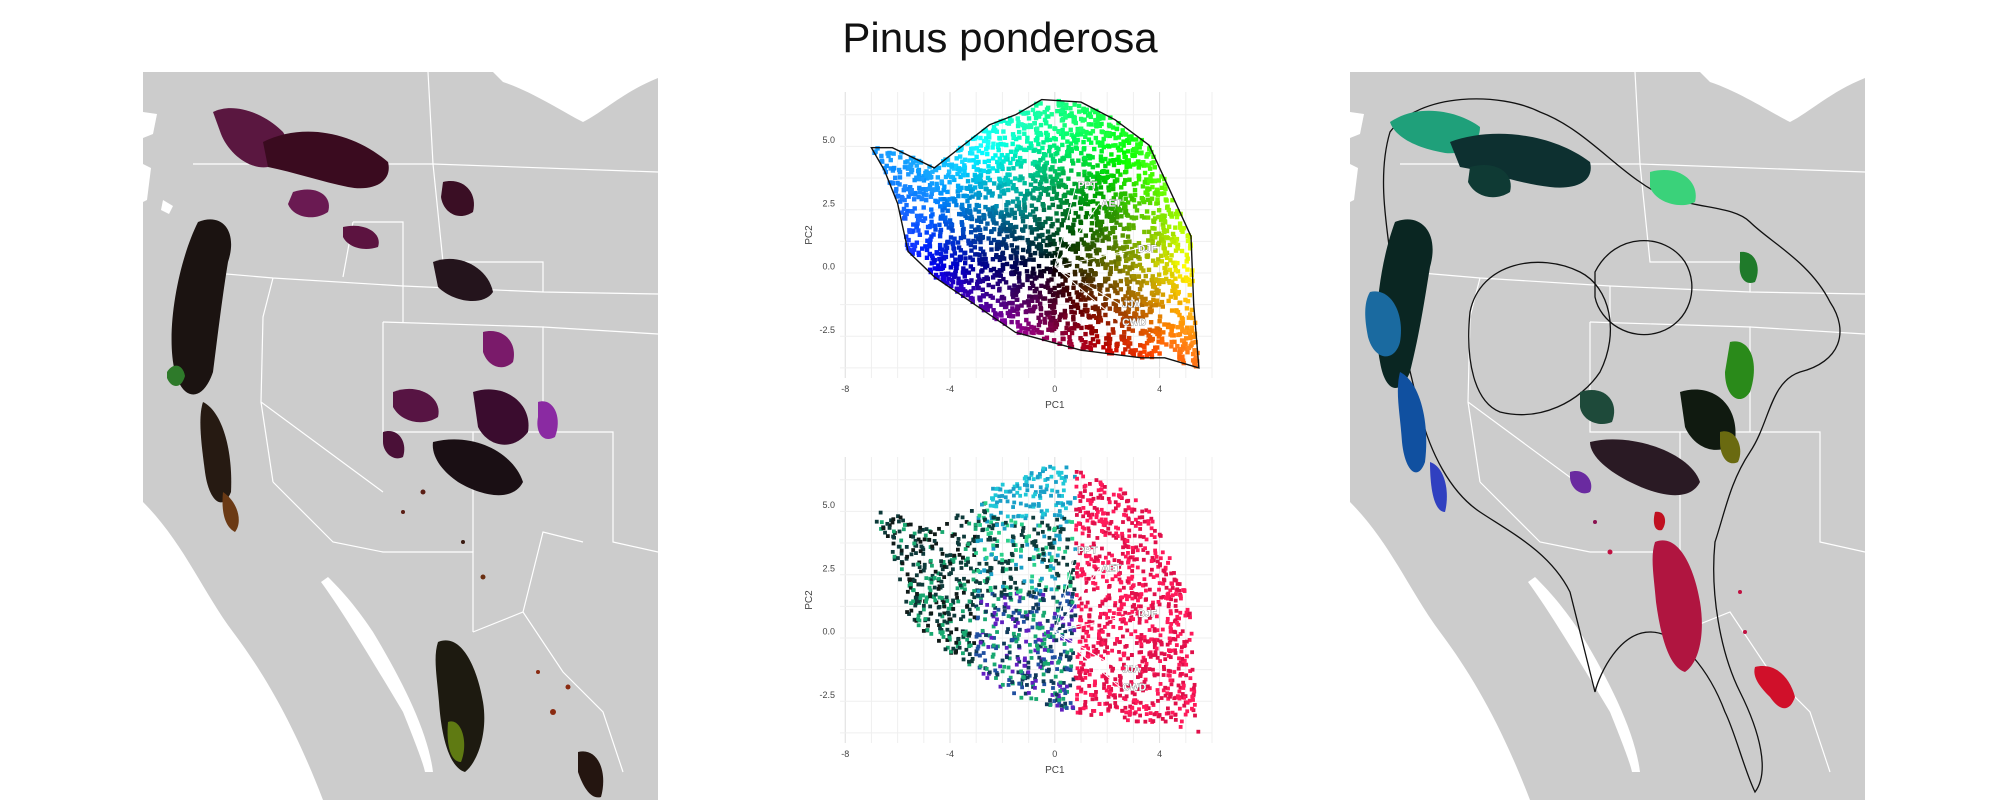 This screenshot has height=800, width=2000. I want to click on loading-vector, so click(1087, 659).